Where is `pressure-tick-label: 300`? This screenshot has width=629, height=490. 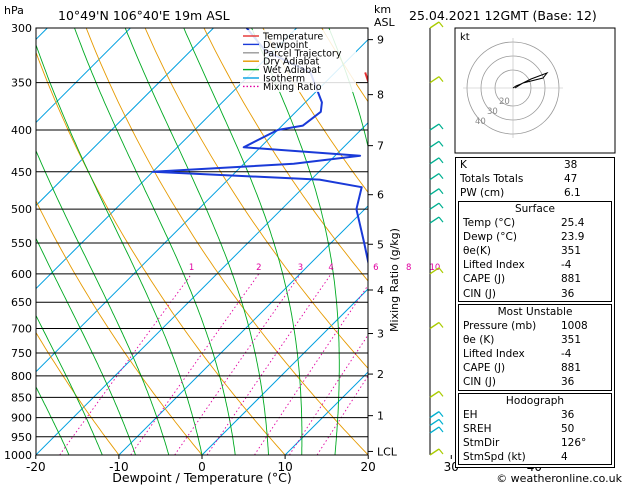 pressure-tick-label: 300 is located at coordinates (21, 28).